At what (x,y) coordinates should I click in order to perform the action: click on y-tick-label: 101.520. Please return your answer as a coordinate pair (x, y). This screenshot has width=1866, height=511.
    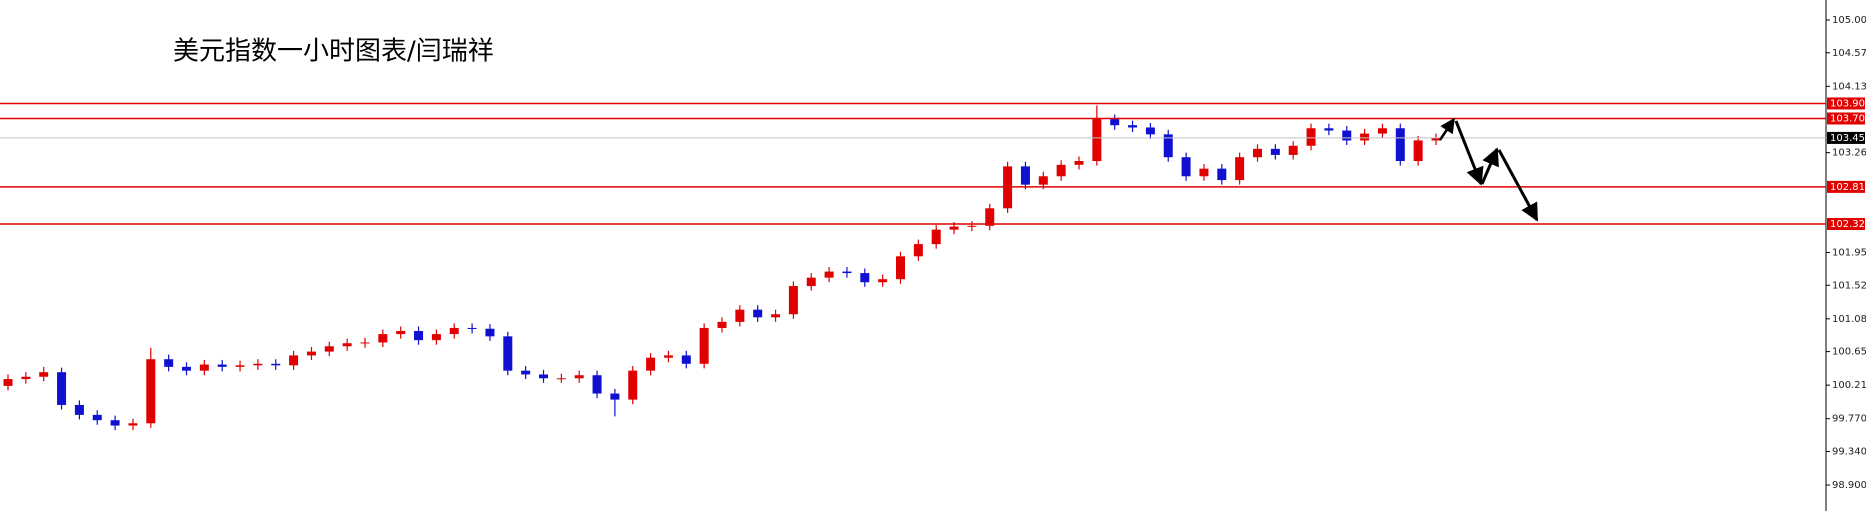
    Looking at the image, I should click on (1849, 285).